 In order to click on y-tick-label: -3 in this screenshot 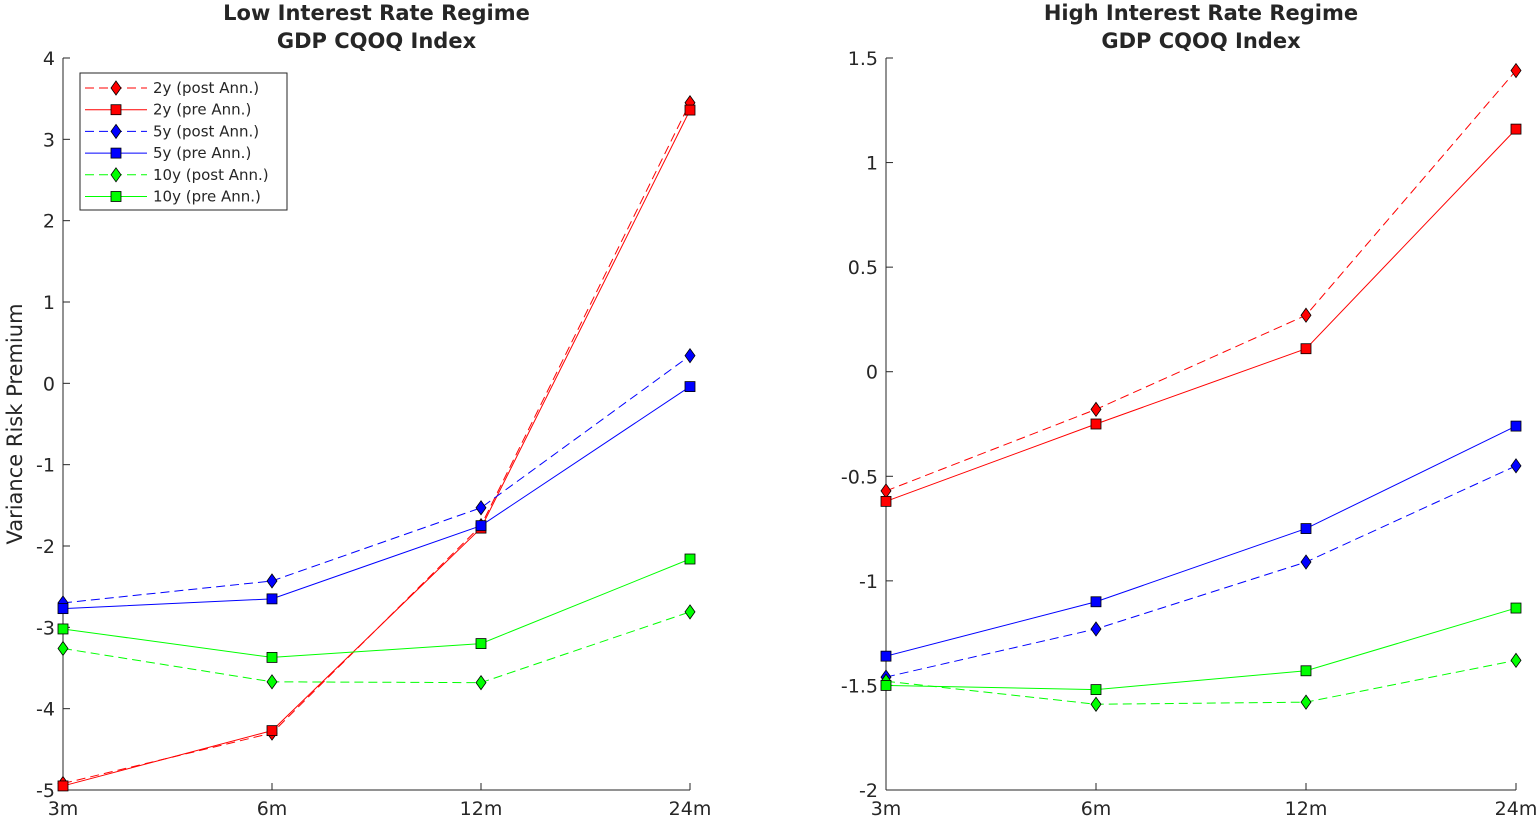, I will do `click(45, 628)`.